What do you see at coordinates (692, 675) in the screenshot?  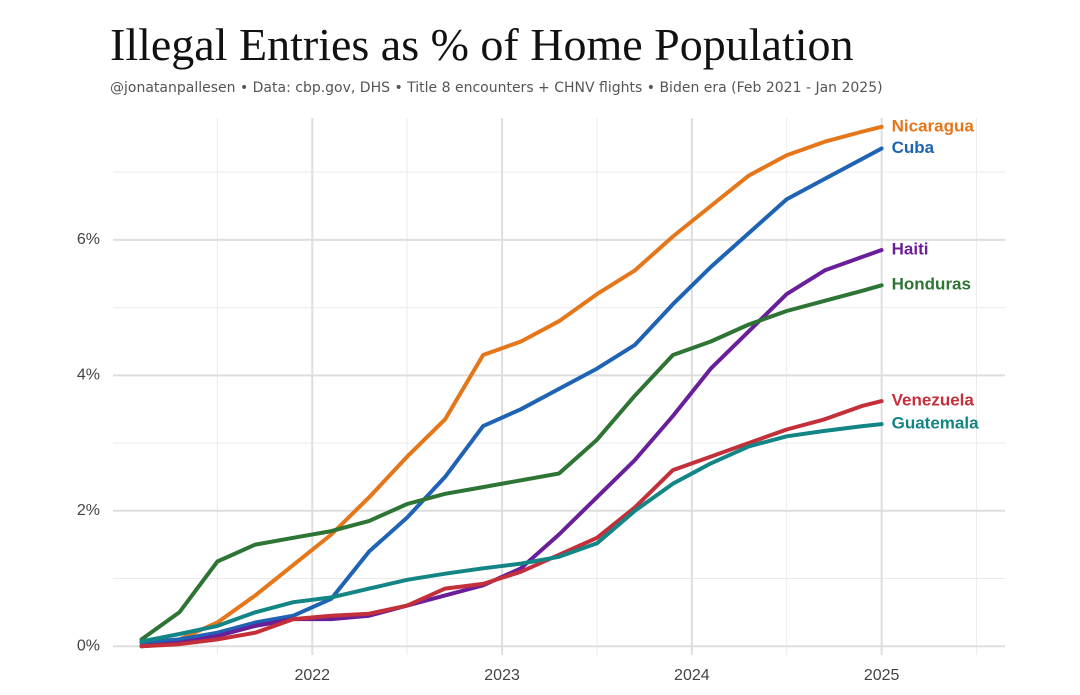 I see `x-tick-label: 2024` at bounding box center [692, 675].